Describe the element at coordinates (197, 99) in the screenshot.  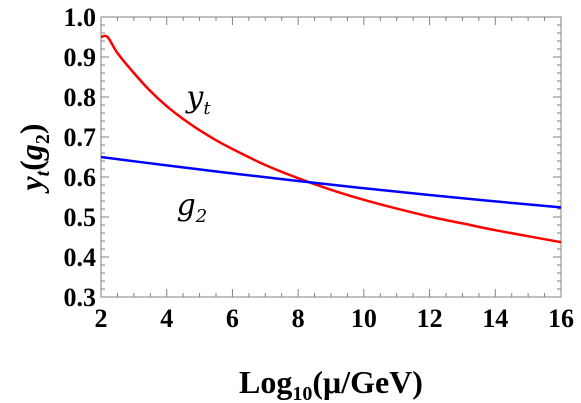
I see `yt-curve-label: yt` at that location.